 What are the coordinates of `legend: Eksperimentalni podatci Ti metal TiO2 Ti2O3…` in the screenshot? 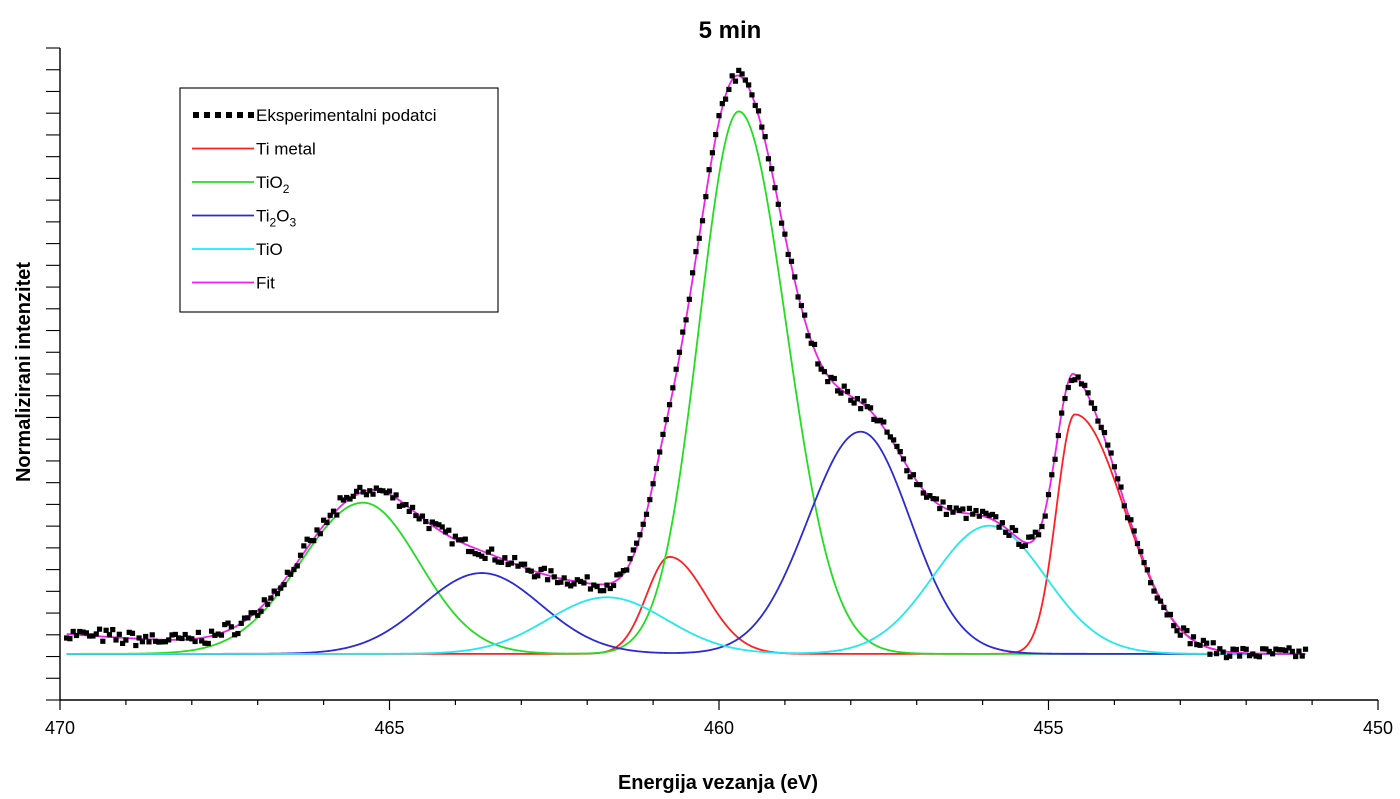 It's located at (339, 200).